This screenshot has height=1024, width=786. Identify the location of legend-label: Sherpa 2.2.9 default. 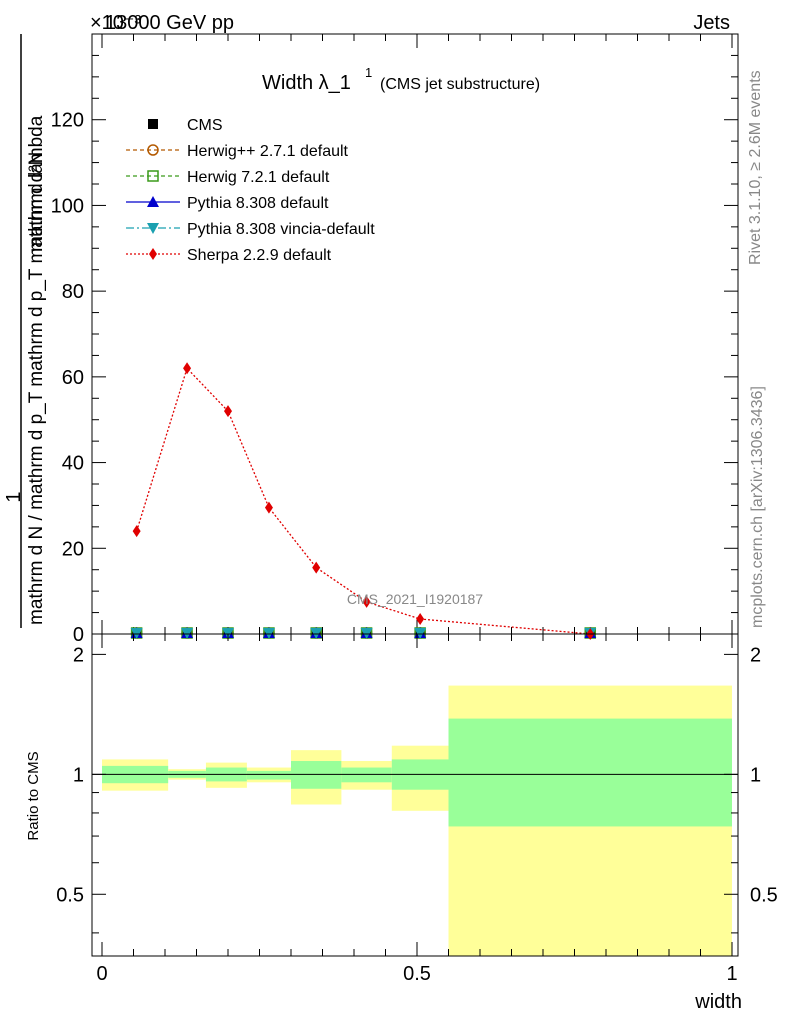
(259, 255).